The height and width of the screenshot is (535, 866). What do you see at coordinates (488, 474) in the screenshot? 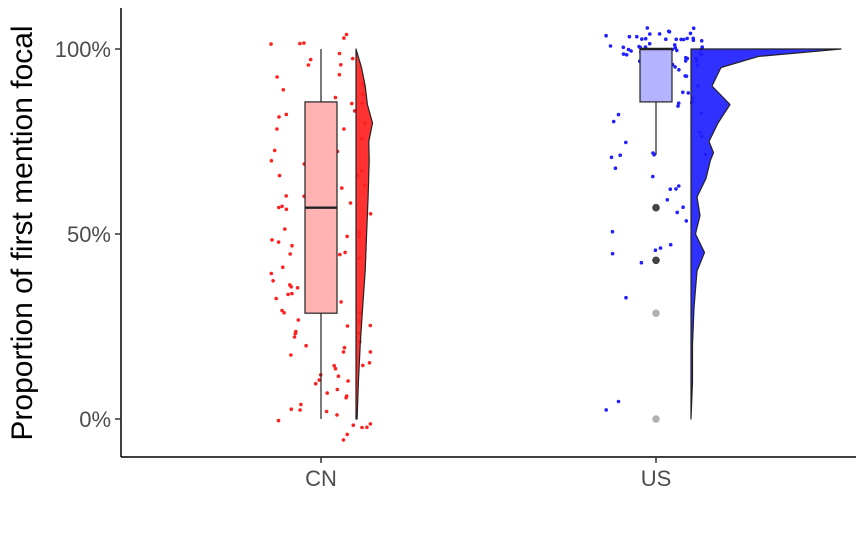
I see `x-axis-ticks: CN US` at bounding box center [488, 474].